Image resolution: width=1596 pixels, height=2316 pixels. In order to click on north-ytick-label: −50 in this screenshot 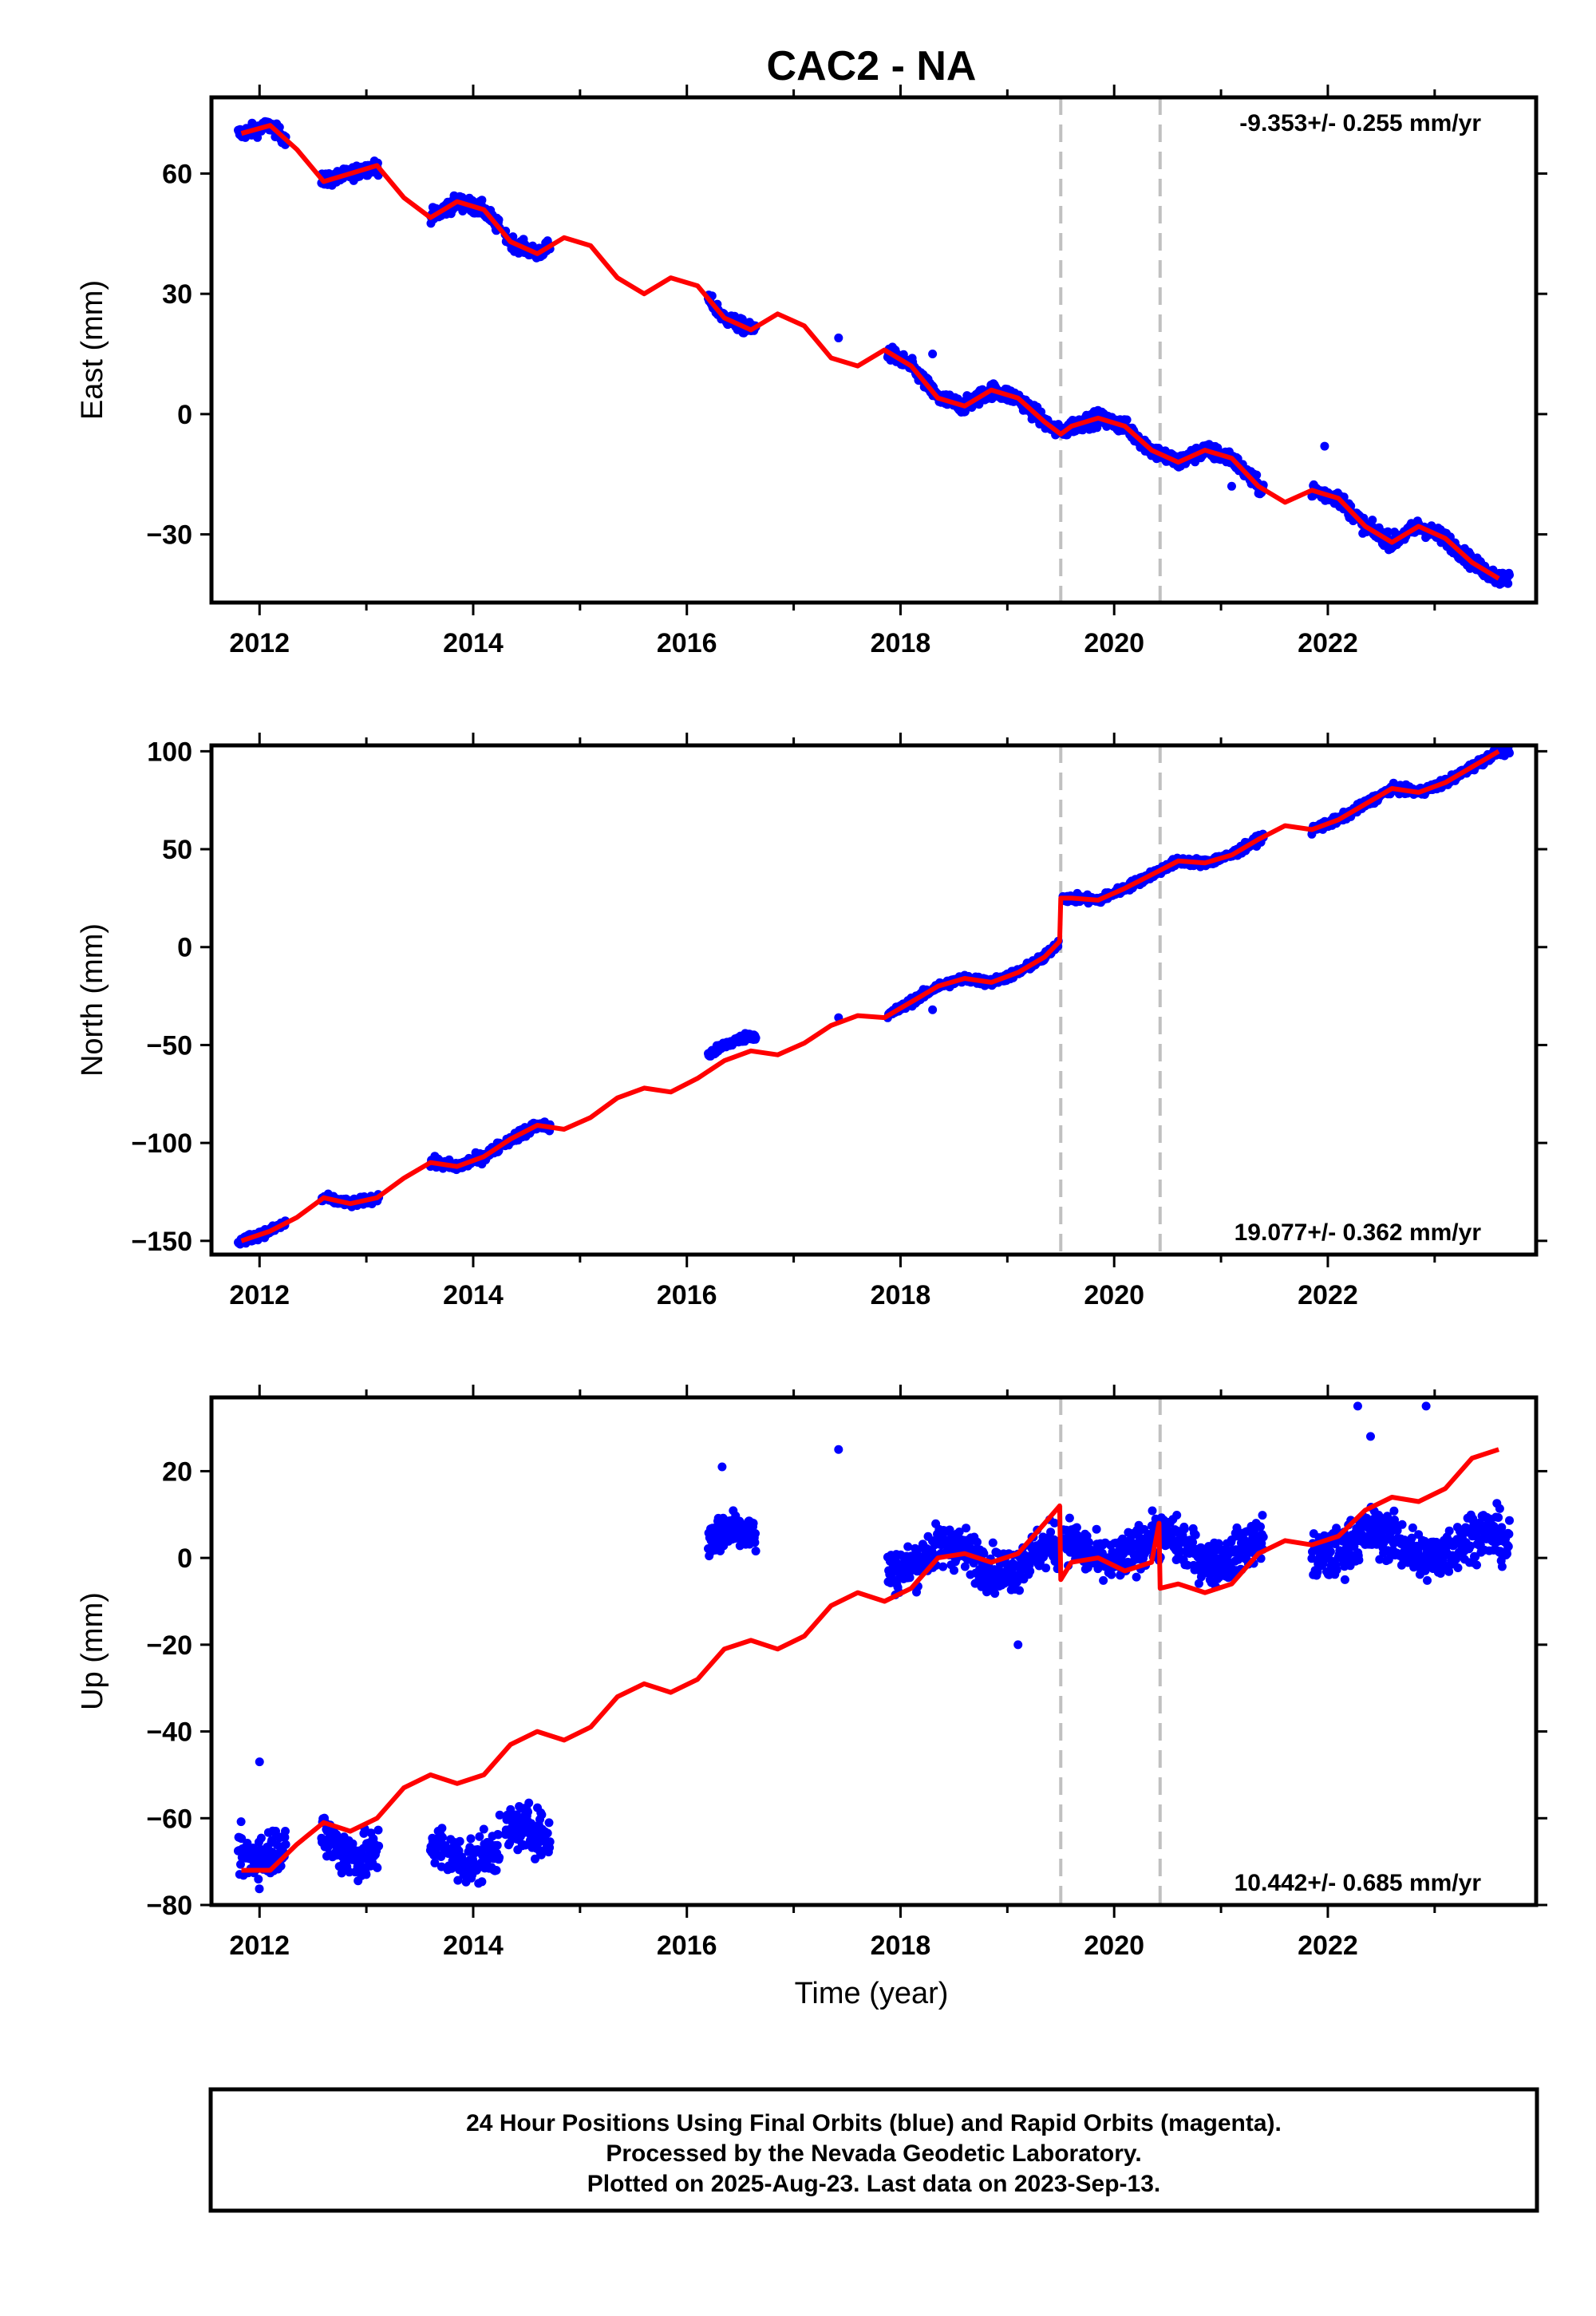, I will do `click(169, 1045)`.